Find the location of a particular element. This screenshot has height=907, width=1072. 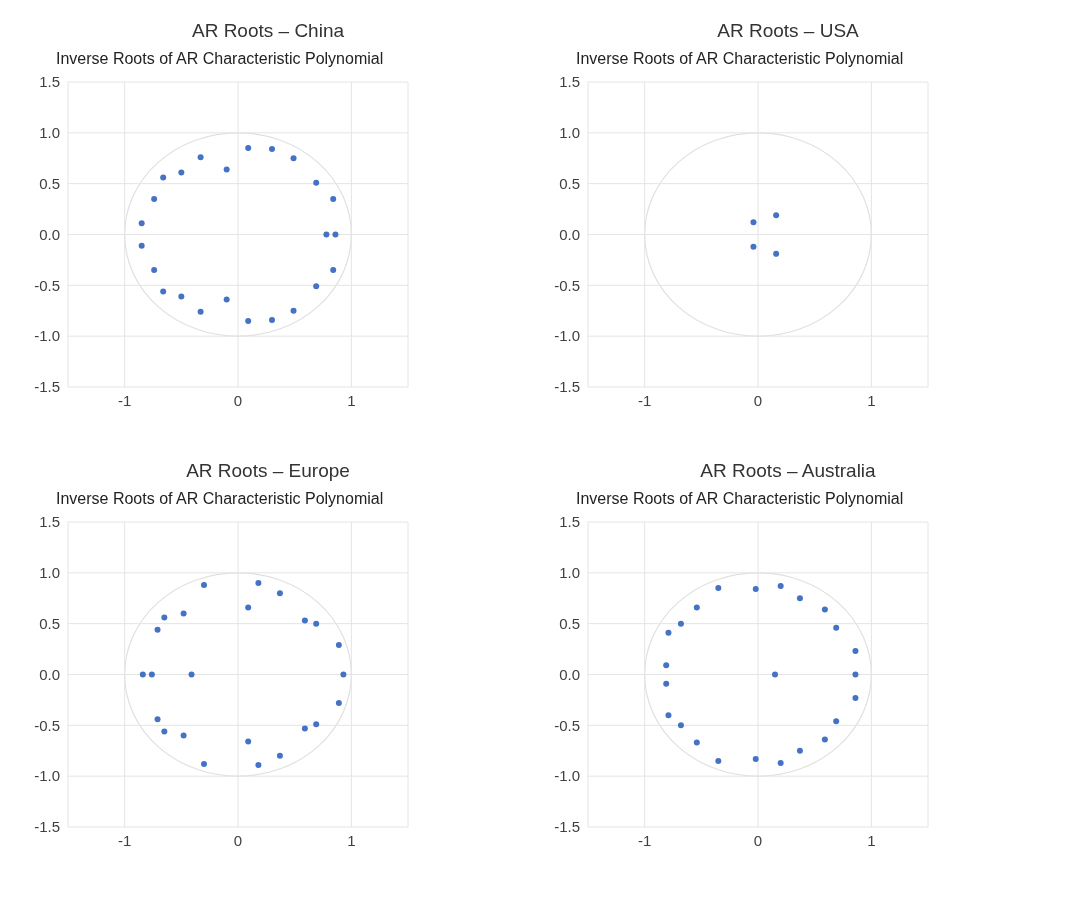

chart-title: AR Roots – China is located at coordinates (268, 31).